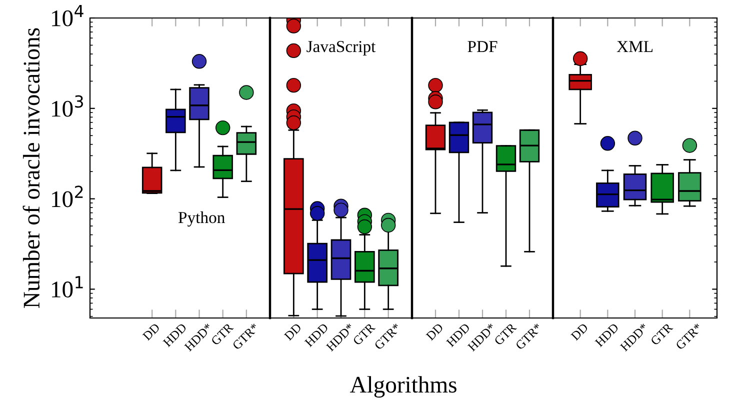  Describe the element at coordinates (67, 197) in the screenshot. I see `y-tick-label: 10$^{2}$` at that location.